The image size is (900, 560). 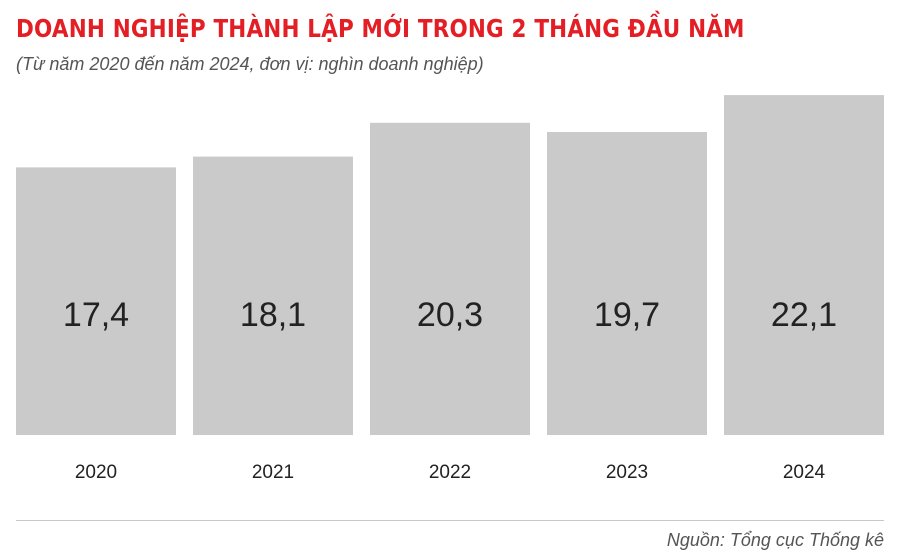 What do you see at coordinates (450, 520) in the screenshot?
I see `footer-divider` at bounding box center [450, 520].